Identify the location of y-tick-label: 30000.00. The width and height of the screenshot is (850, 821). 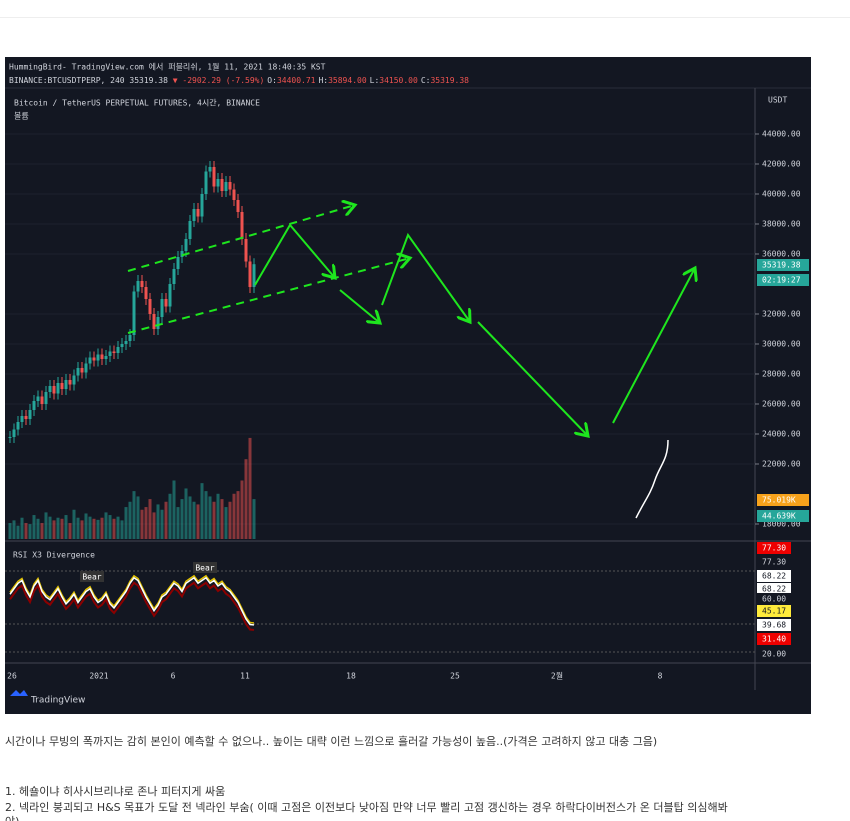
(781, 344).